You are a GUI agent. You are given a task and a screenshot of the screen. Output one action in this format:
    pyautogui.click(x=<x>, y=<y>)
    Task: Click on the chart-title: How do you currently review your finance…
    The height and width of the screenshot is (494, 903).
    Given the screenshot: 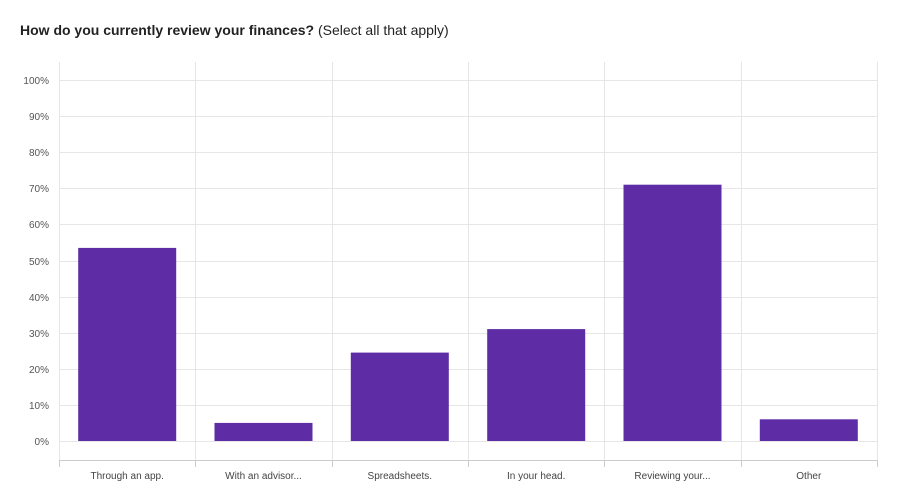 What is the action you would take?
    pyautogui.click(x=234, y=30)
    